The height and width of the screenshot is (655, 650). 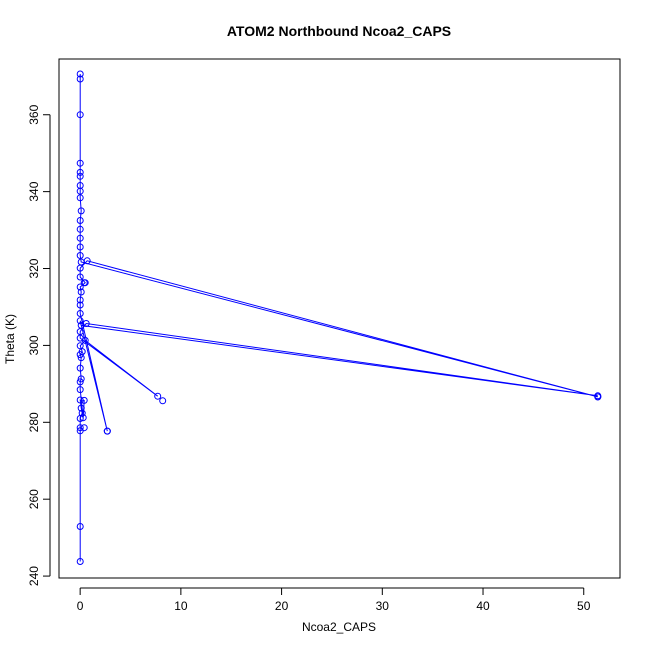 What do you see at coordinates (339, 627) in the screenshot?
I see `x-axis-label: Ncoa2_CAPS` at bounding box center [339, 627].